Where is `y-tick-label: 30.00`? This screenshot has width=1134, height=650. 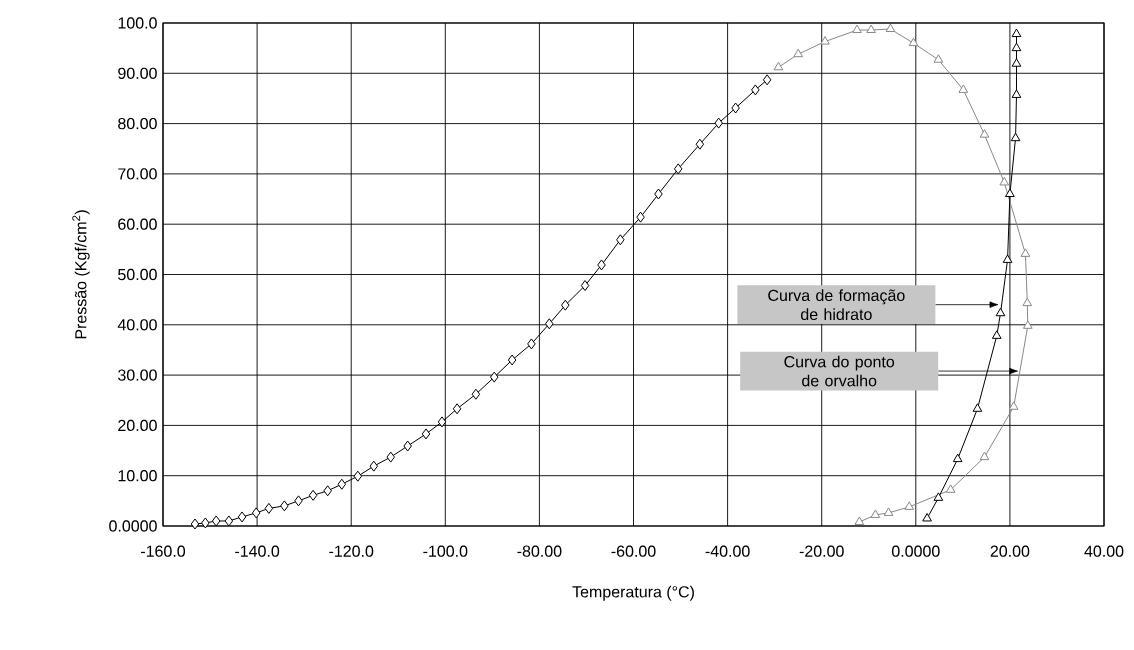 y-tick-label: 30.00 is located at coordinates (137, 375).